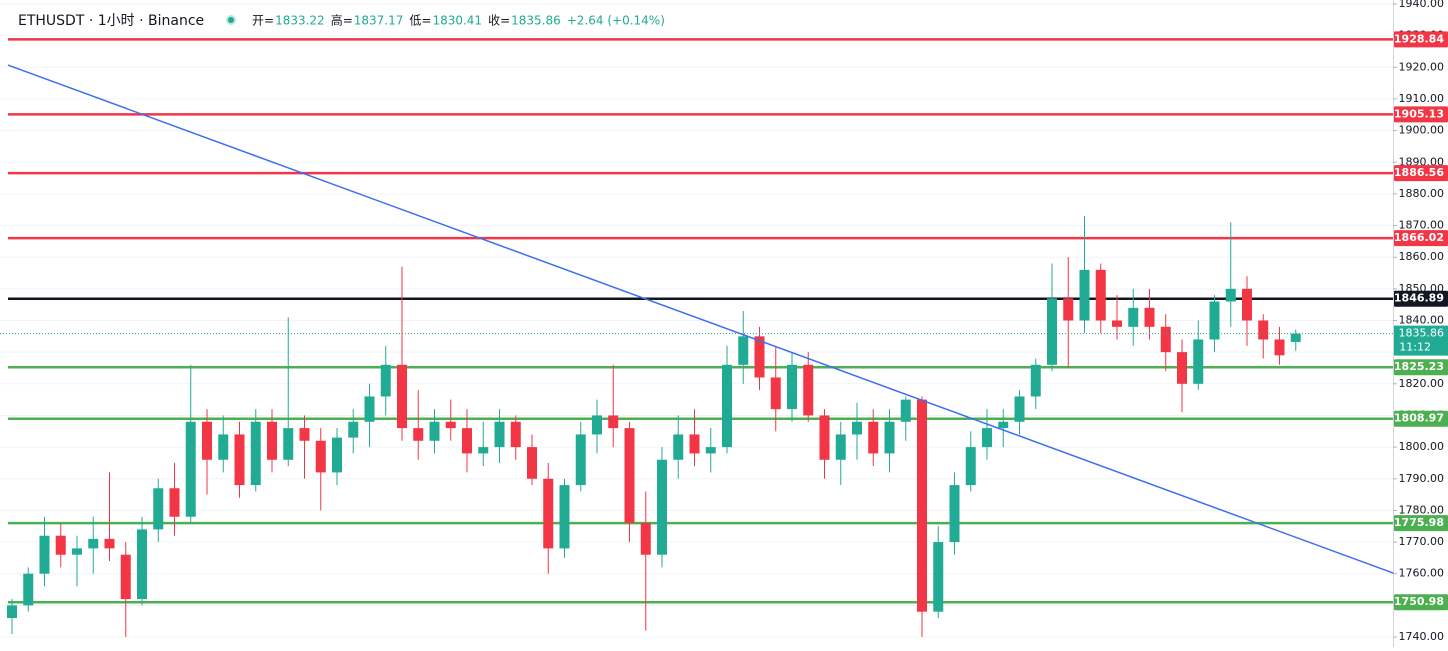  Describe the element at coordinates (1419, 601) in the screenshot. I see `level-label: 1750.98` at that location.